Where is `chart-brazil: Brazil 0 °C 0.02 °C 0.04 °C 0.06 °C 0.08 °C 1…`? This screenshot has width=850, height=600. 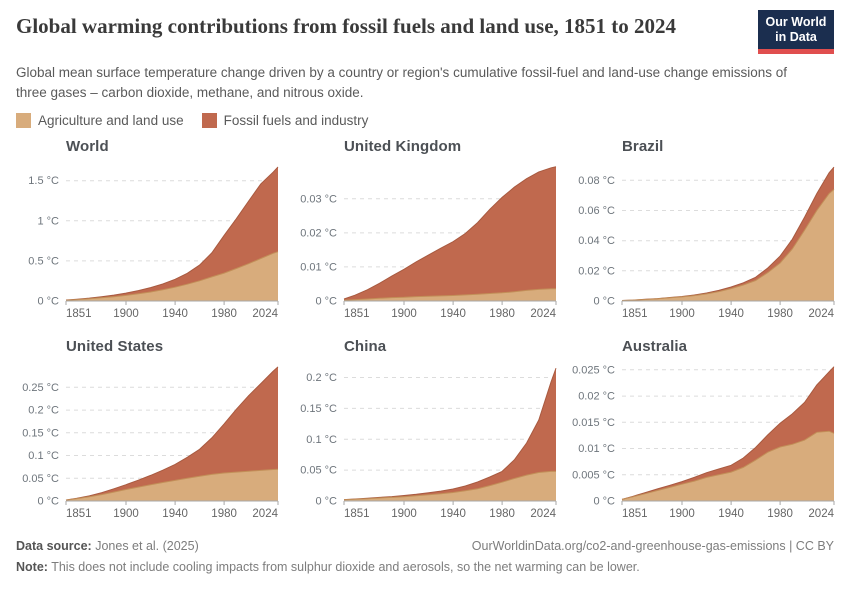
chart-brazil: Brazil 0 °C 0.02 °C 0.04 °C 0.06 °C 0.08 °C 1… is located at coordinates (706, 231).